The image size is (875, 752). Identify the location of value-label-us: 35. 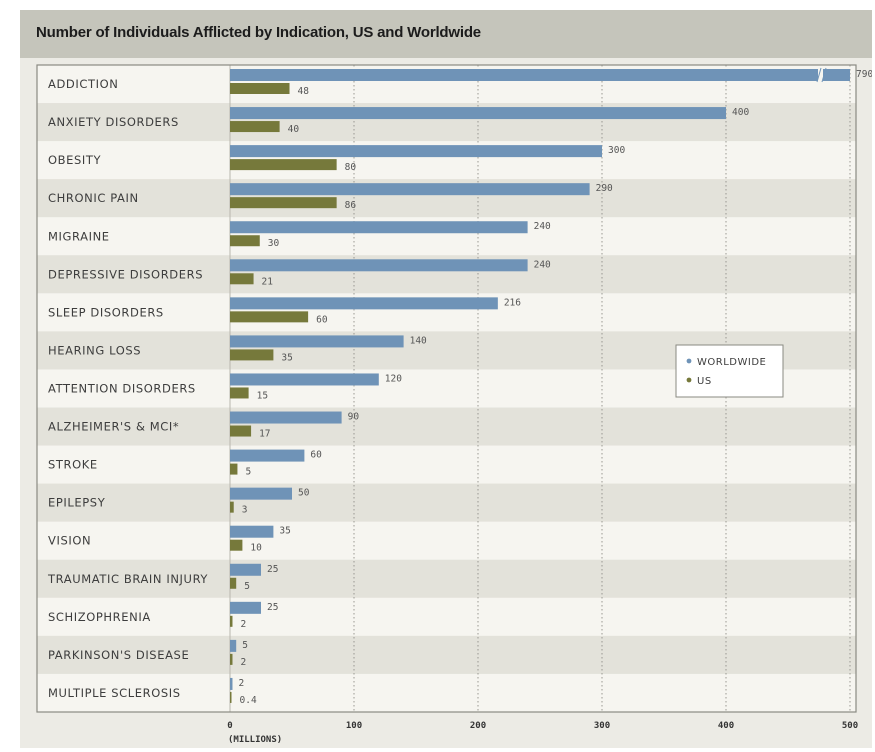
(286, 357).